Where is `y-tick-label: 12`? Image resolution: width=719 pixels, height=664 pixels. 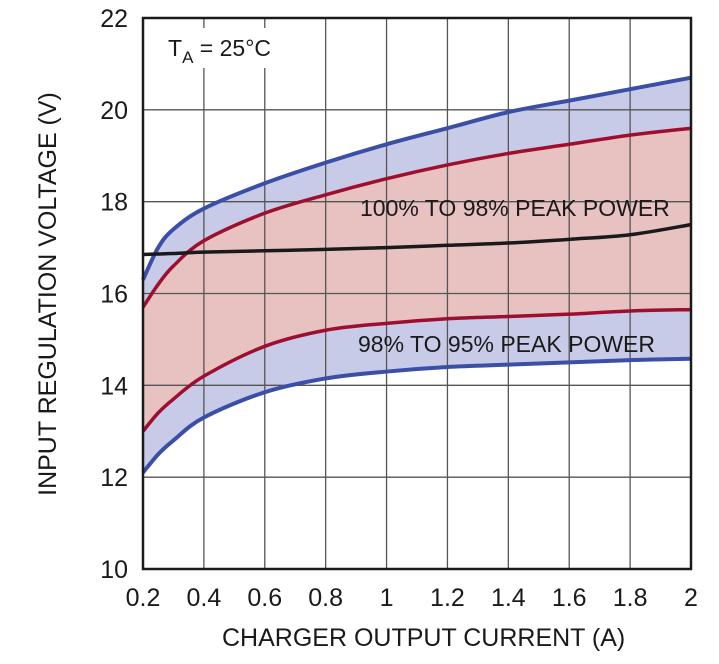
y-tick-label: 12 is located at coordinates (114, 478).